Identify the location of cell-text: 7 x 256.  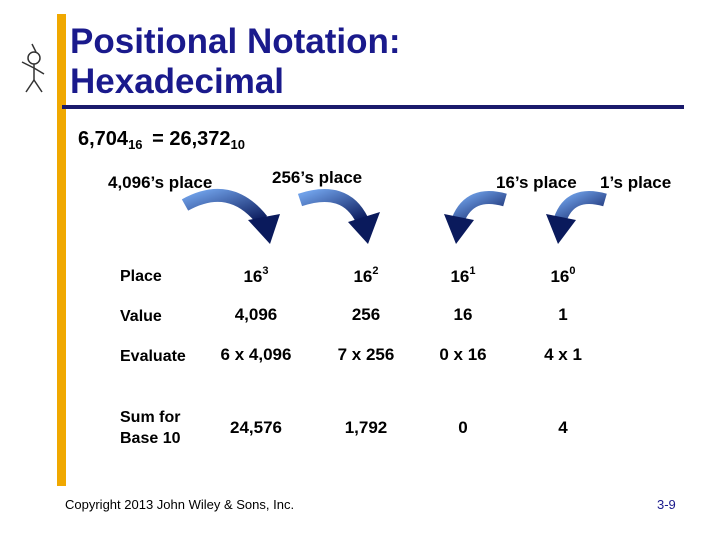
(366, 354).